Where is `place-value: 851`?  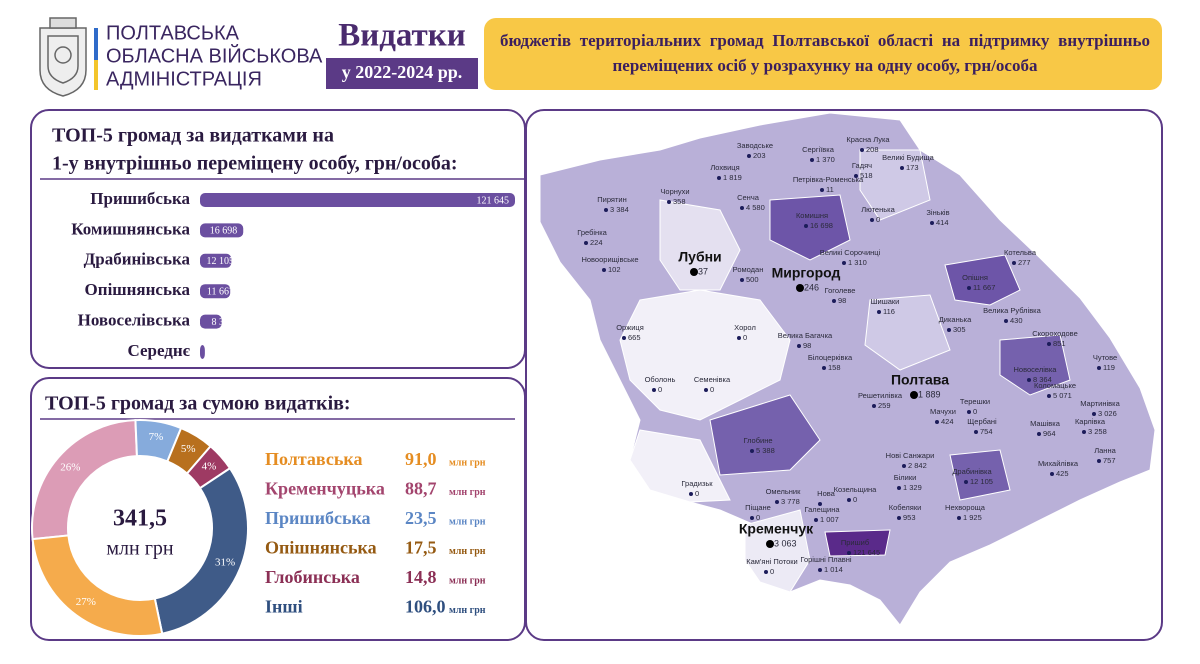 place-value: 851 is located at coordinates (1059, 343).